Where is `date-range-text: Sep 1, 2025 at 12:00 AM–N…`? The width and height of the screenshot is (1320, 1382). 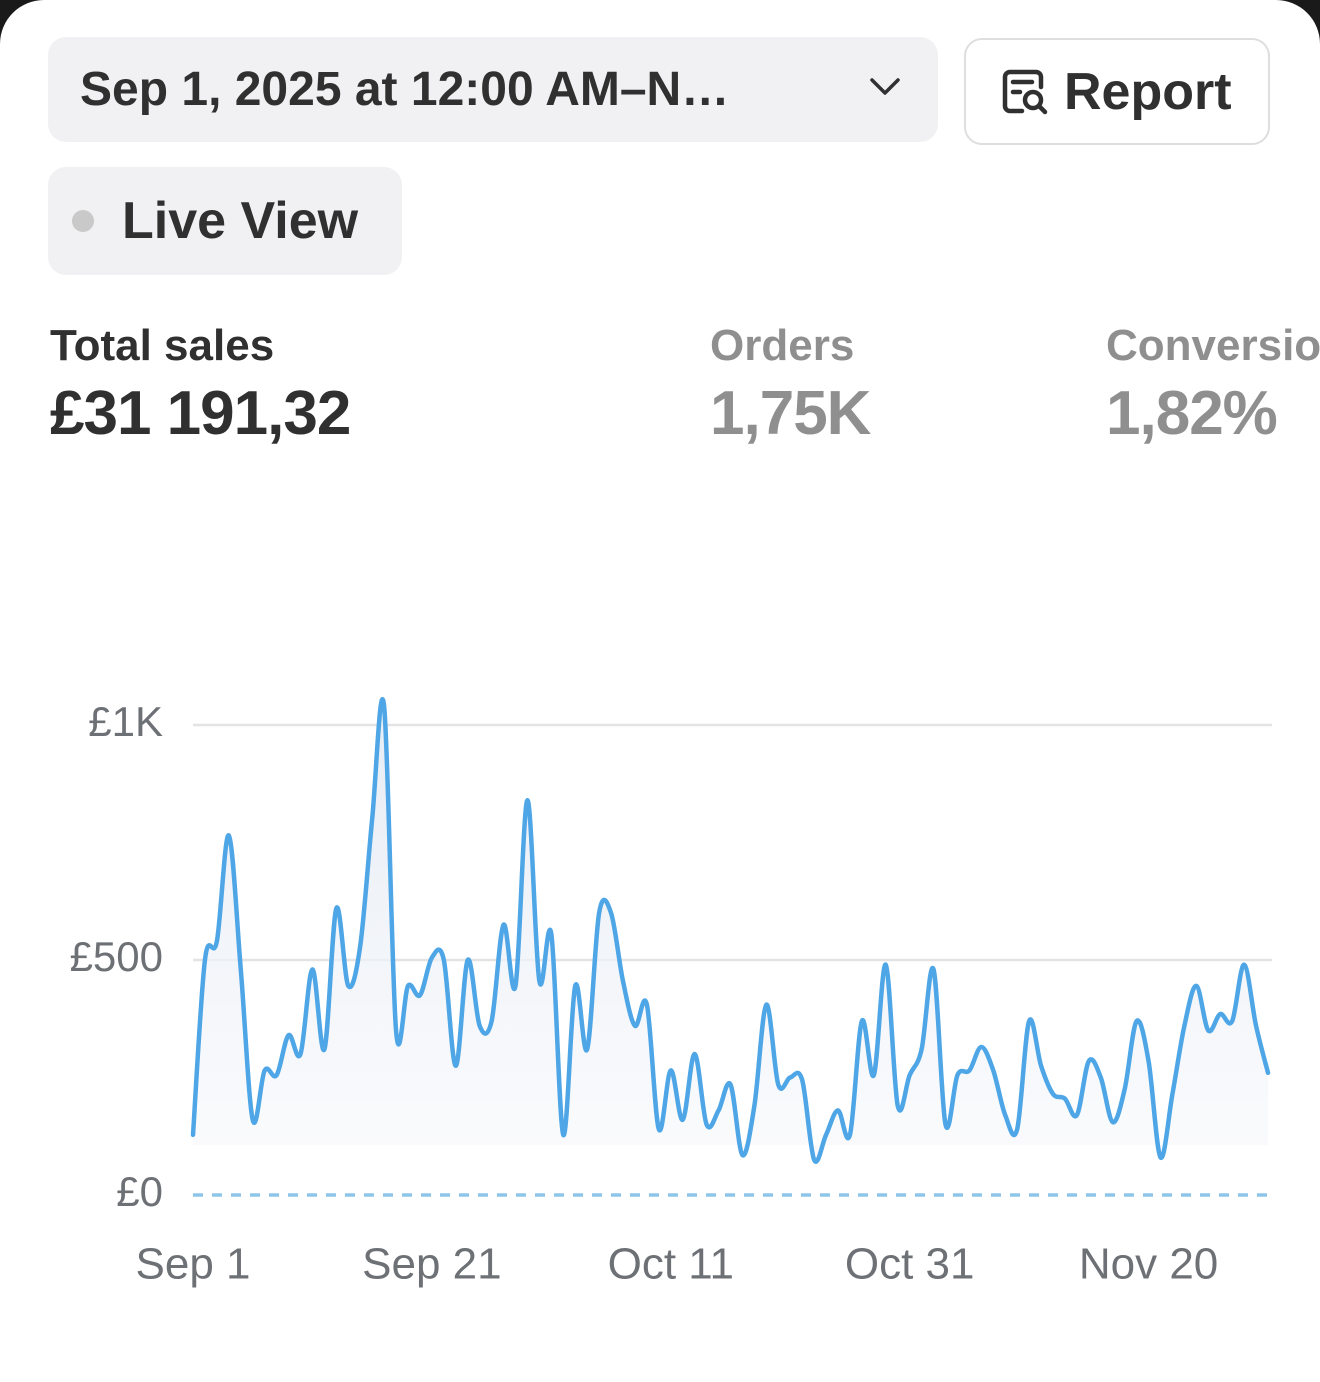 date-range-text: Sep 1, 2025 at 12:00 AM–N… is located at coordinates (405, 89).